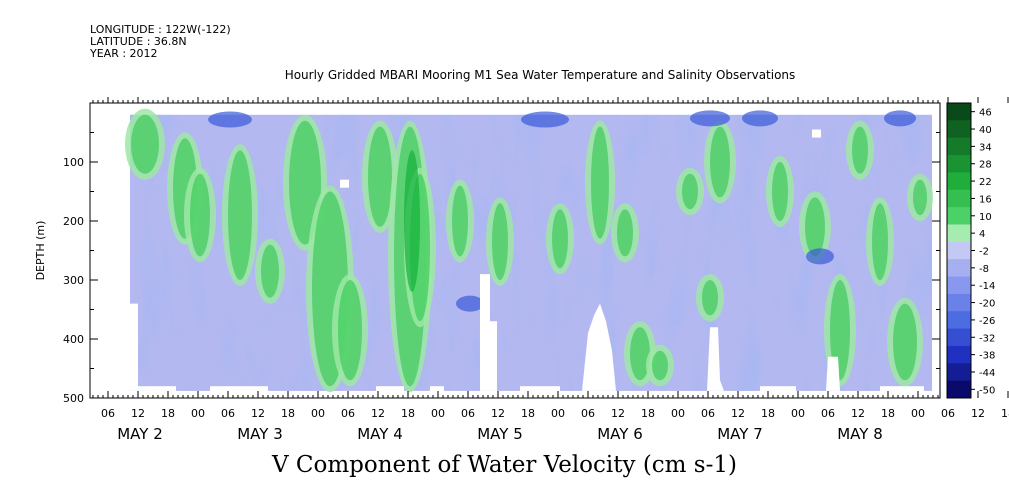 This screenshot has width=1009, height=504. Describe the element at coordinates (73, 162) in the screenshot. I see `y-tick-label: 100` at that location.